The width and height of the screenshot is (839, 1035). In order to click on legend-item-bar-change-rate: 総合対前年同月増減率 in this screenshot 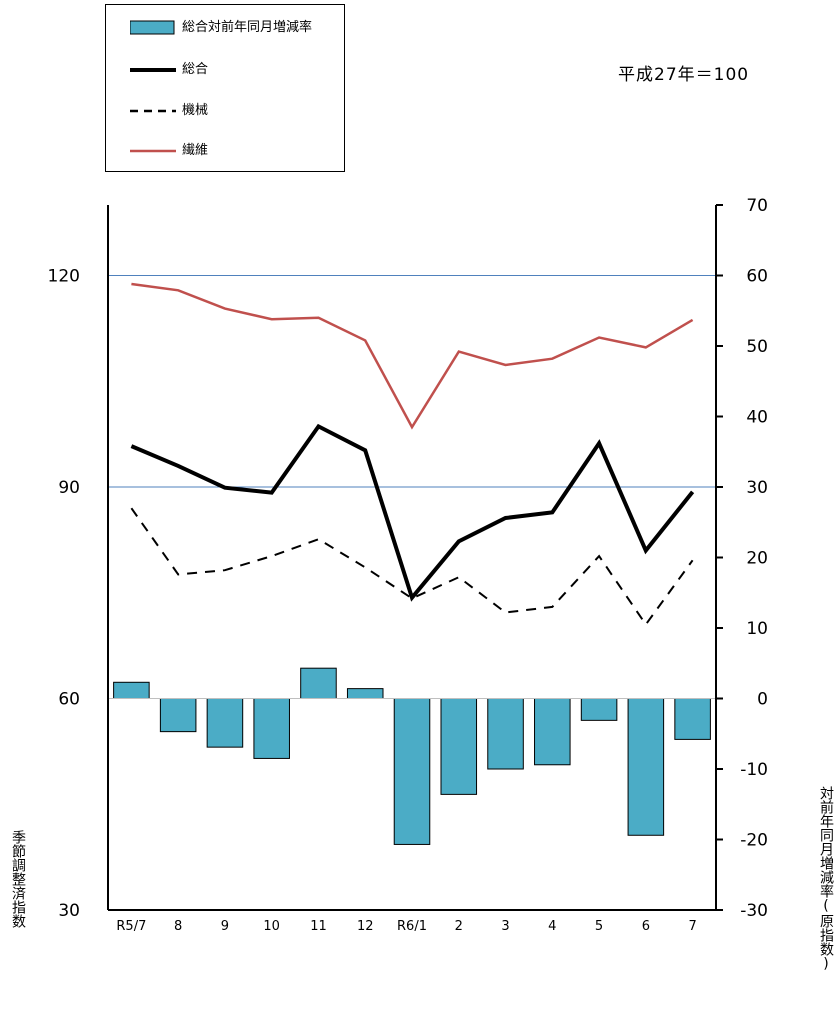, I will do `click(225, 28)`.